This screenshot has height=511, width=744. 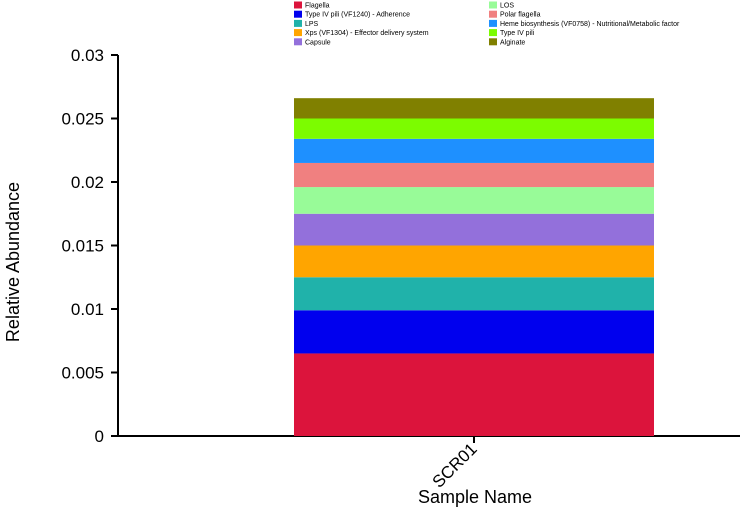 What do you see at coordinates (318, 42) in the screenshot?
I see `legend-label: Capsule` at bounding box center [318, 42].